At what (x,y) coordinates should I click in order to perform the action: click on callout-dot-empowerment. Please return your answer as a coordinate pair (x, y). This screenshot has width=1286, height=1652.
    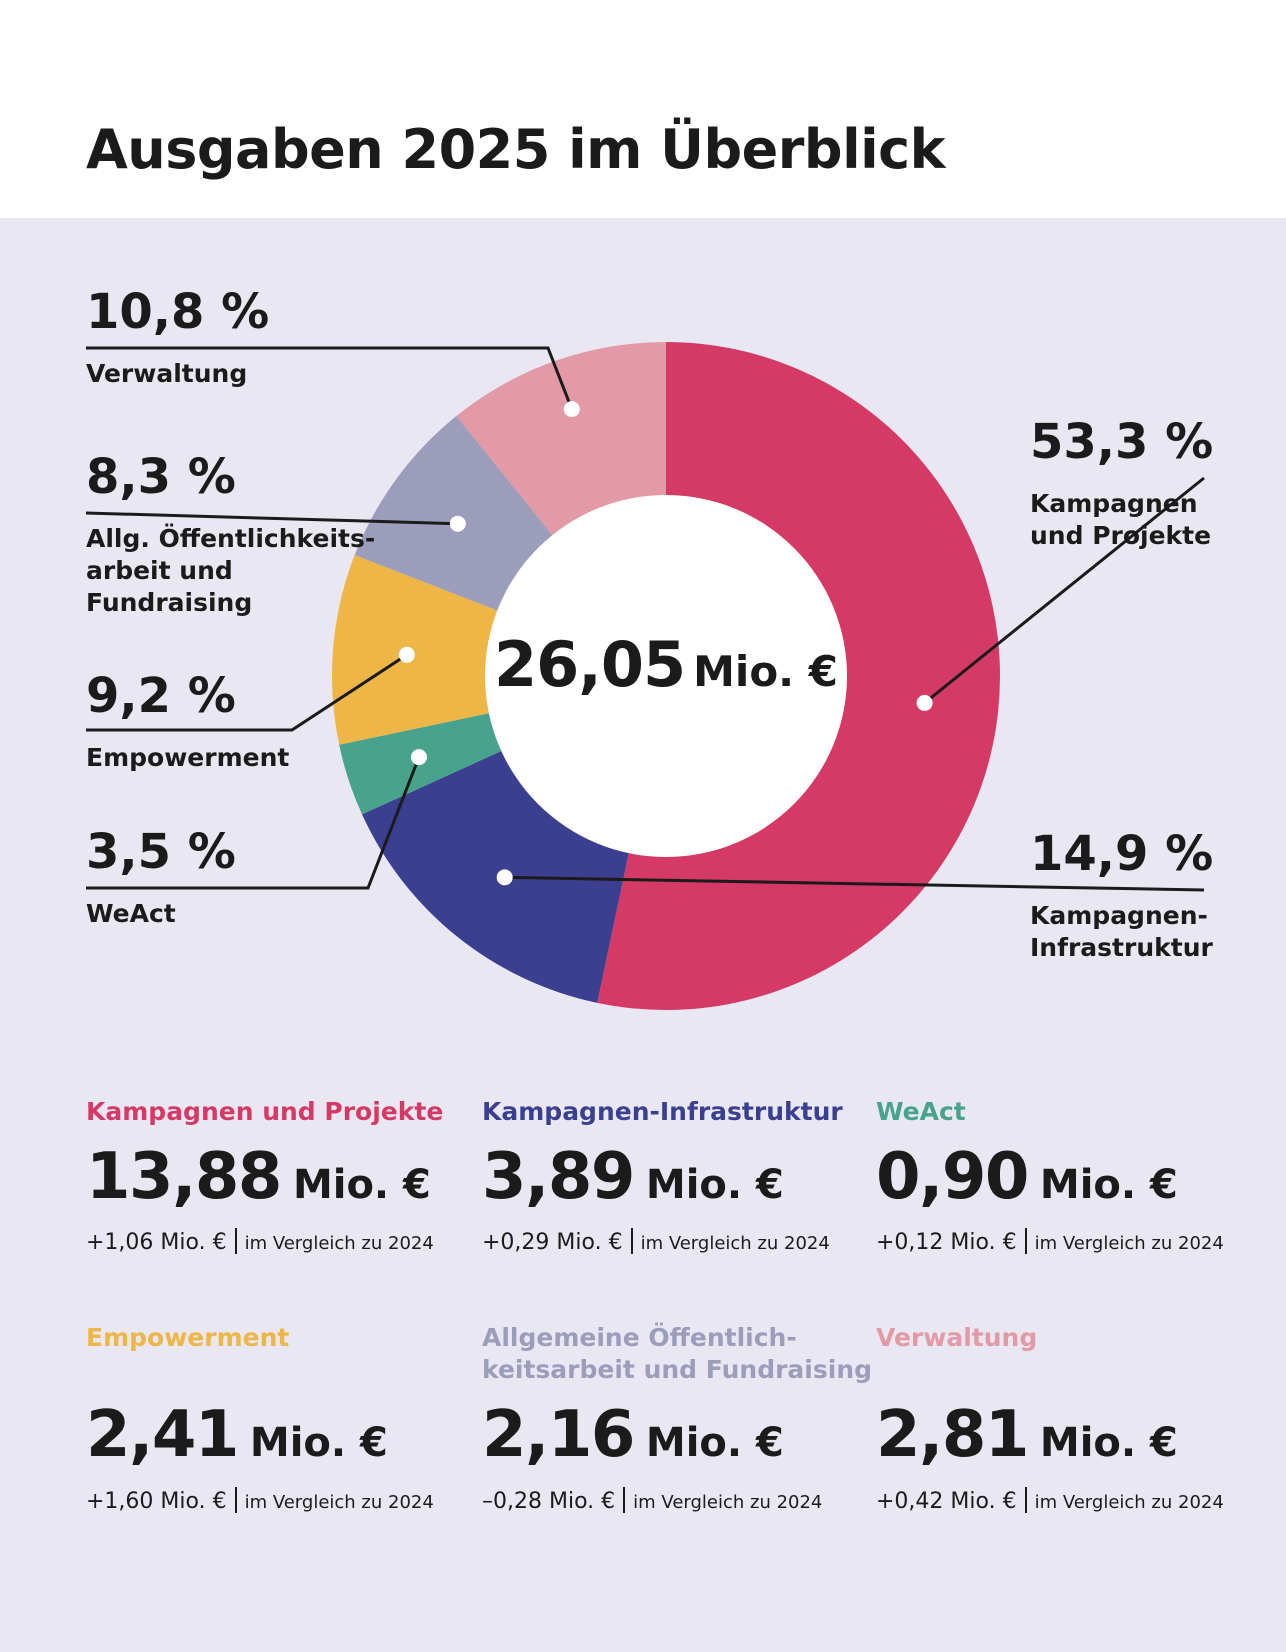
    Looking at the image, I should click on (406, 654).